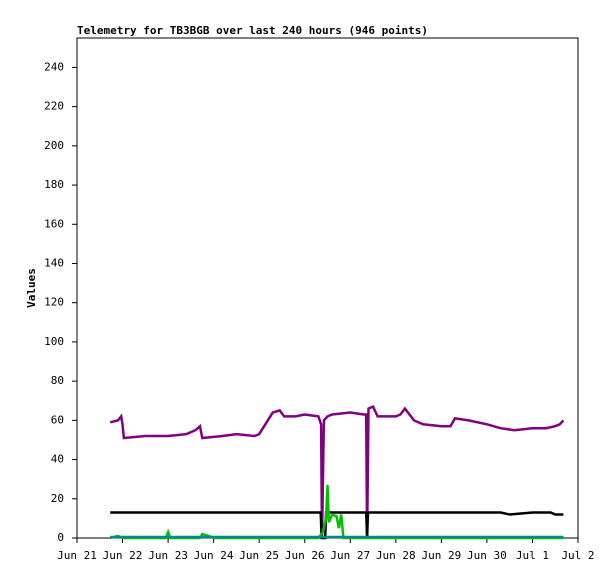 The height and width of the screenshot is (583, 615). I want to click on x-tick-label: Jul 2, so click(577, 555).